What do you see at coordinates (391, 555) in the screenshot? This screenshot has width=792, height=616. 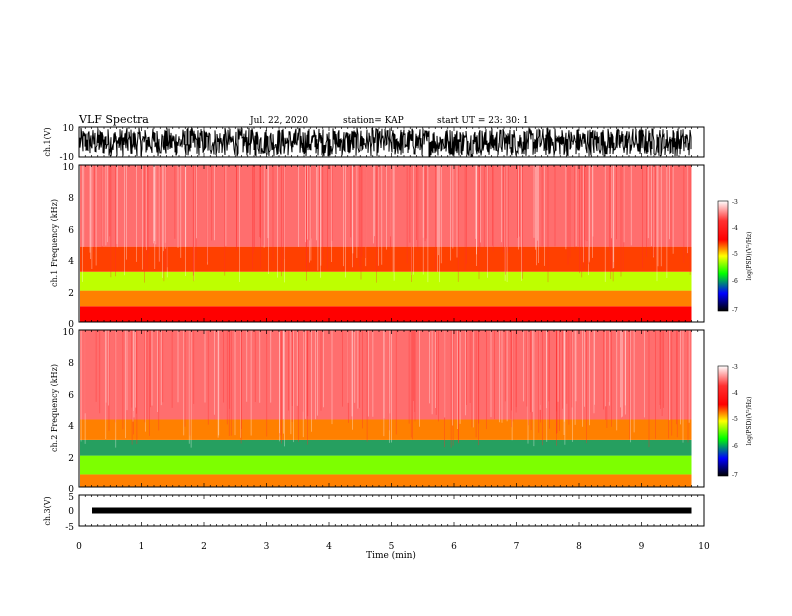 I see `x-axis-label: Time (min)` at bounding box center [391, 555].